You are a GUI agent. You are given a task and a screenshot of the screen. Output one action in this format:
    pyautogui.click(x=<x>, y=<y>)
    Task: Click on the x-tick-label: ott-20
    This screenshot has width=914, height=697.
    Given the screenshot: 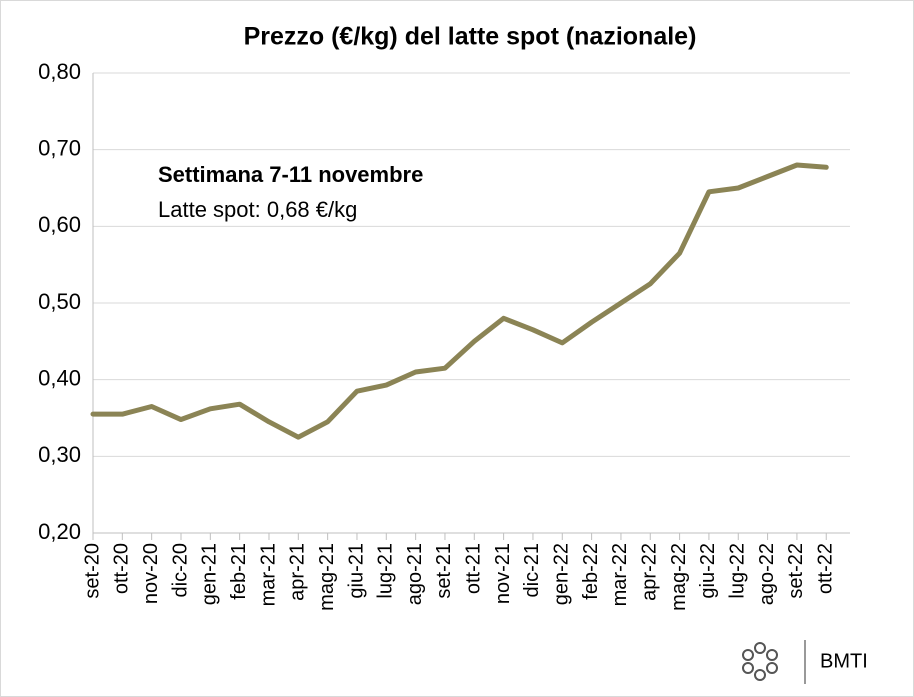 What is the action you would take?
    pyautogui.click(x=122, y=568)
    